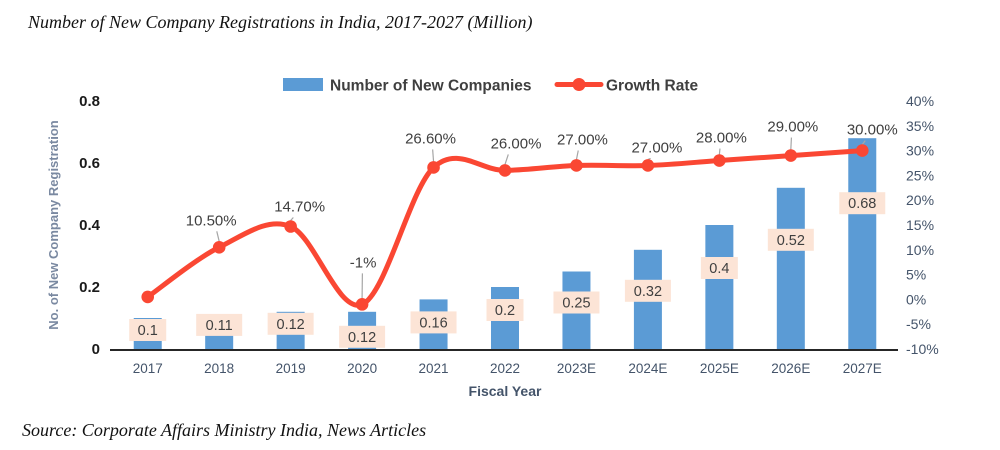  Describe the element at coordinates (431, 86) in the screenshot. I see `legend-bars-label: Number of New Companies` at that location.